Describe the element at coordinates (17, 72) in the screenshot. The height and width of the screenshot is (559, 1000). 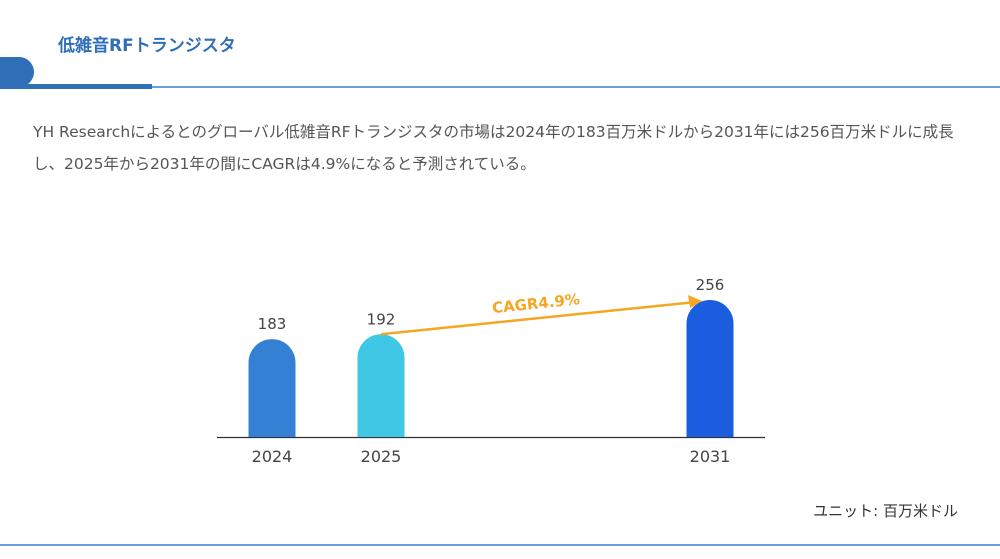
I see `title-accent` at that location.